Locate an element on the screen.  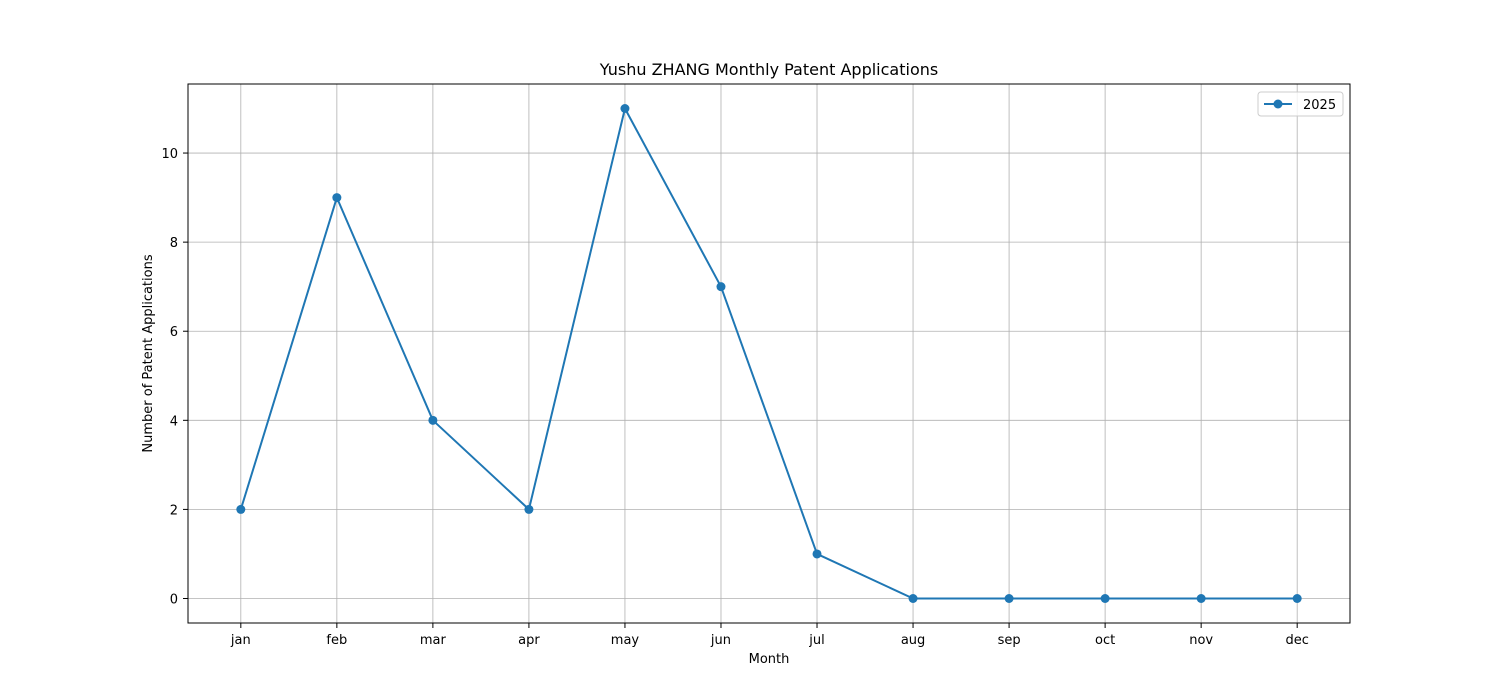
y-tick-label: 2 is located at coordinates (174, 510).